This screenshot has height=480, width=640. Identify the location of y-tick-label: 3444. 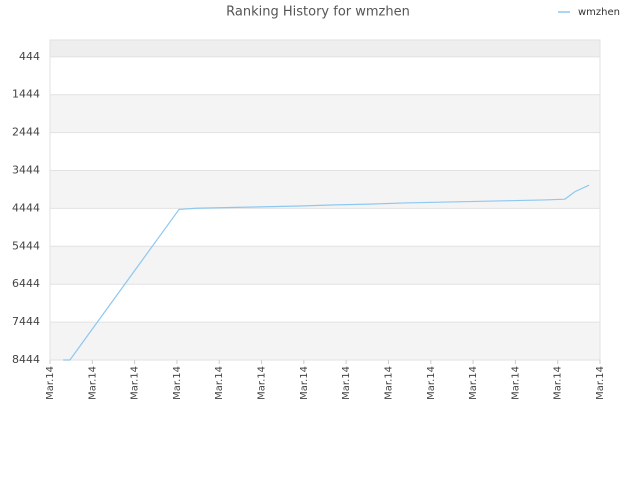
(26, 170).